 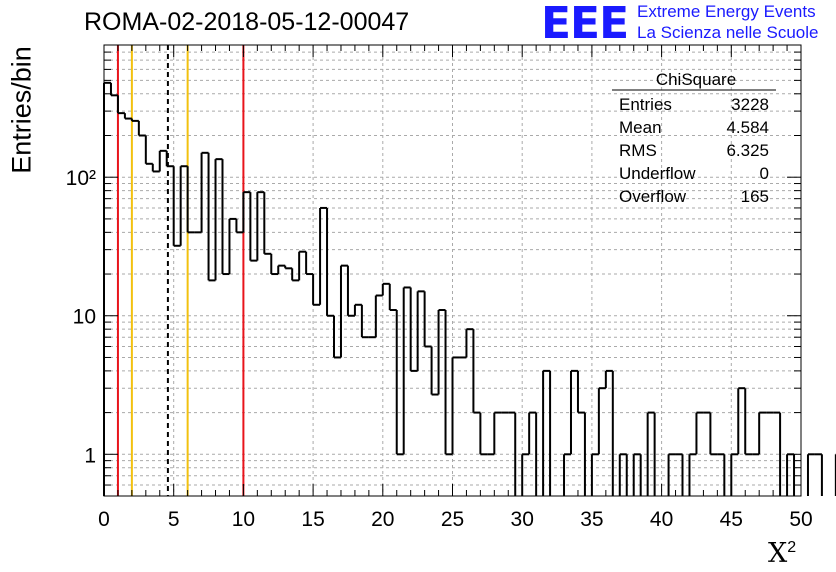 I want to click on stats-label: Entries, so click(x=645, y=104).